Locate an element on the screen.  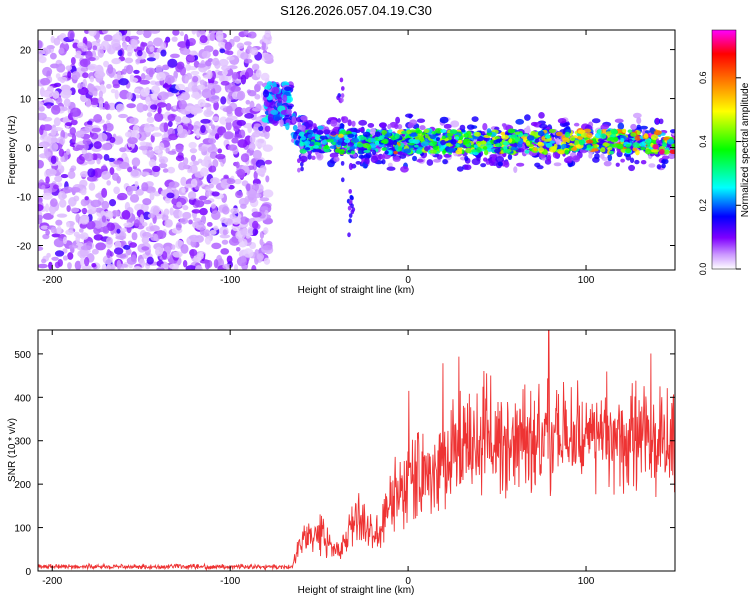
snr-x-label: Height of straight line (km) is located at coordinates (356, 590).